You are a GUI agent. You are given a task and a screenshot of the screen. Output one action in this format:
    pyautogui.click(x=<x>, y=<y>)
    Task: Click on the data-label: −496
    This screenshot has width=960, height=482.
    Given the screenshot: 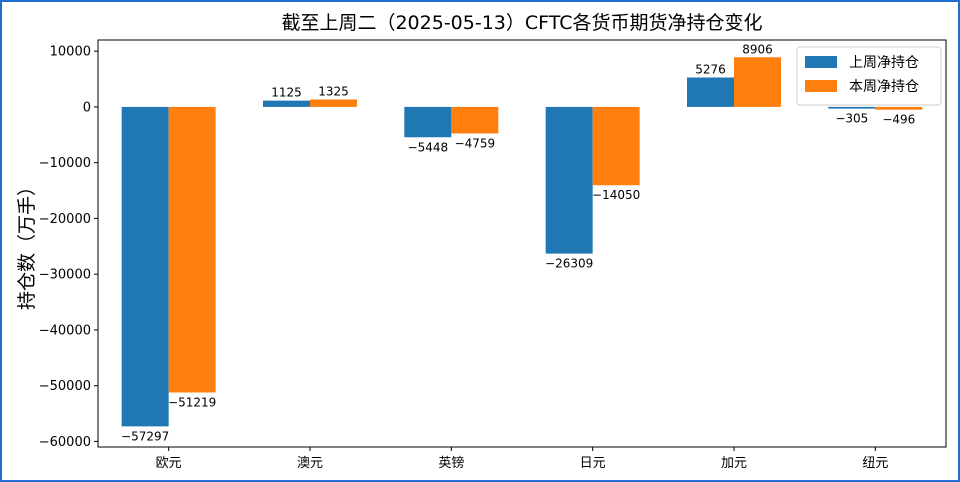 What is the action you would take?
    pyautogui.click(x=898, y=120)
    